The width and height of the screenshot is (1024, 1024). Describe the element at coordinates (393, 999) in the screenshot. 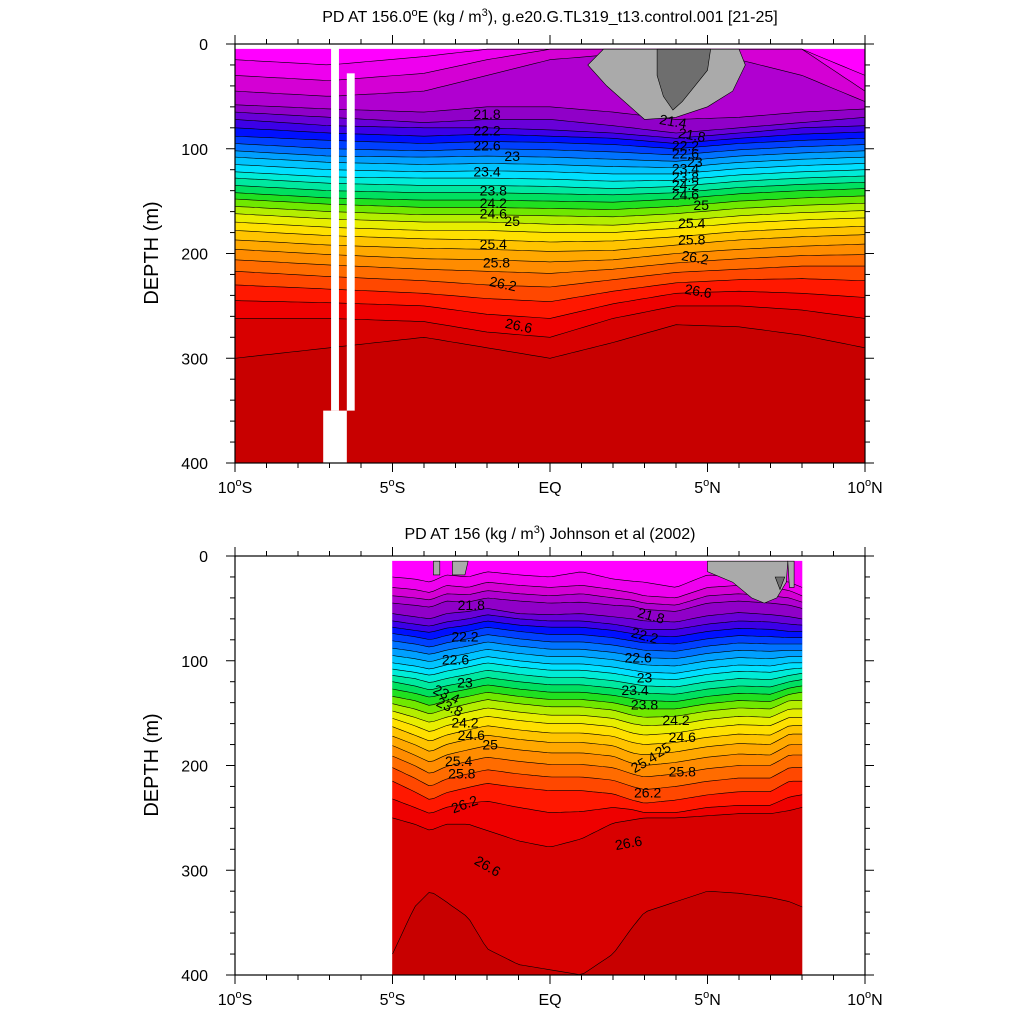

I see `x-tick-label: 5oS` at that location.